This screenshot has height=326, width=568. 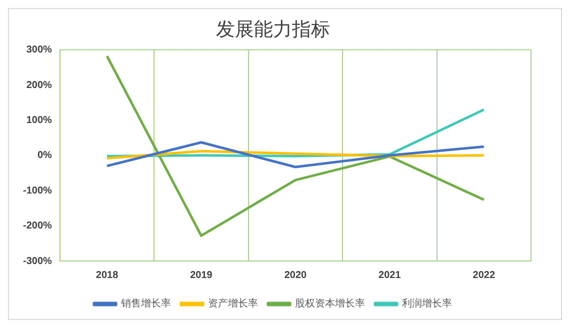 What do you see at coordinates (273, 29) in the screenshot?
I see `chart-title: 发展能力指标` at bounding box center [273, 29].